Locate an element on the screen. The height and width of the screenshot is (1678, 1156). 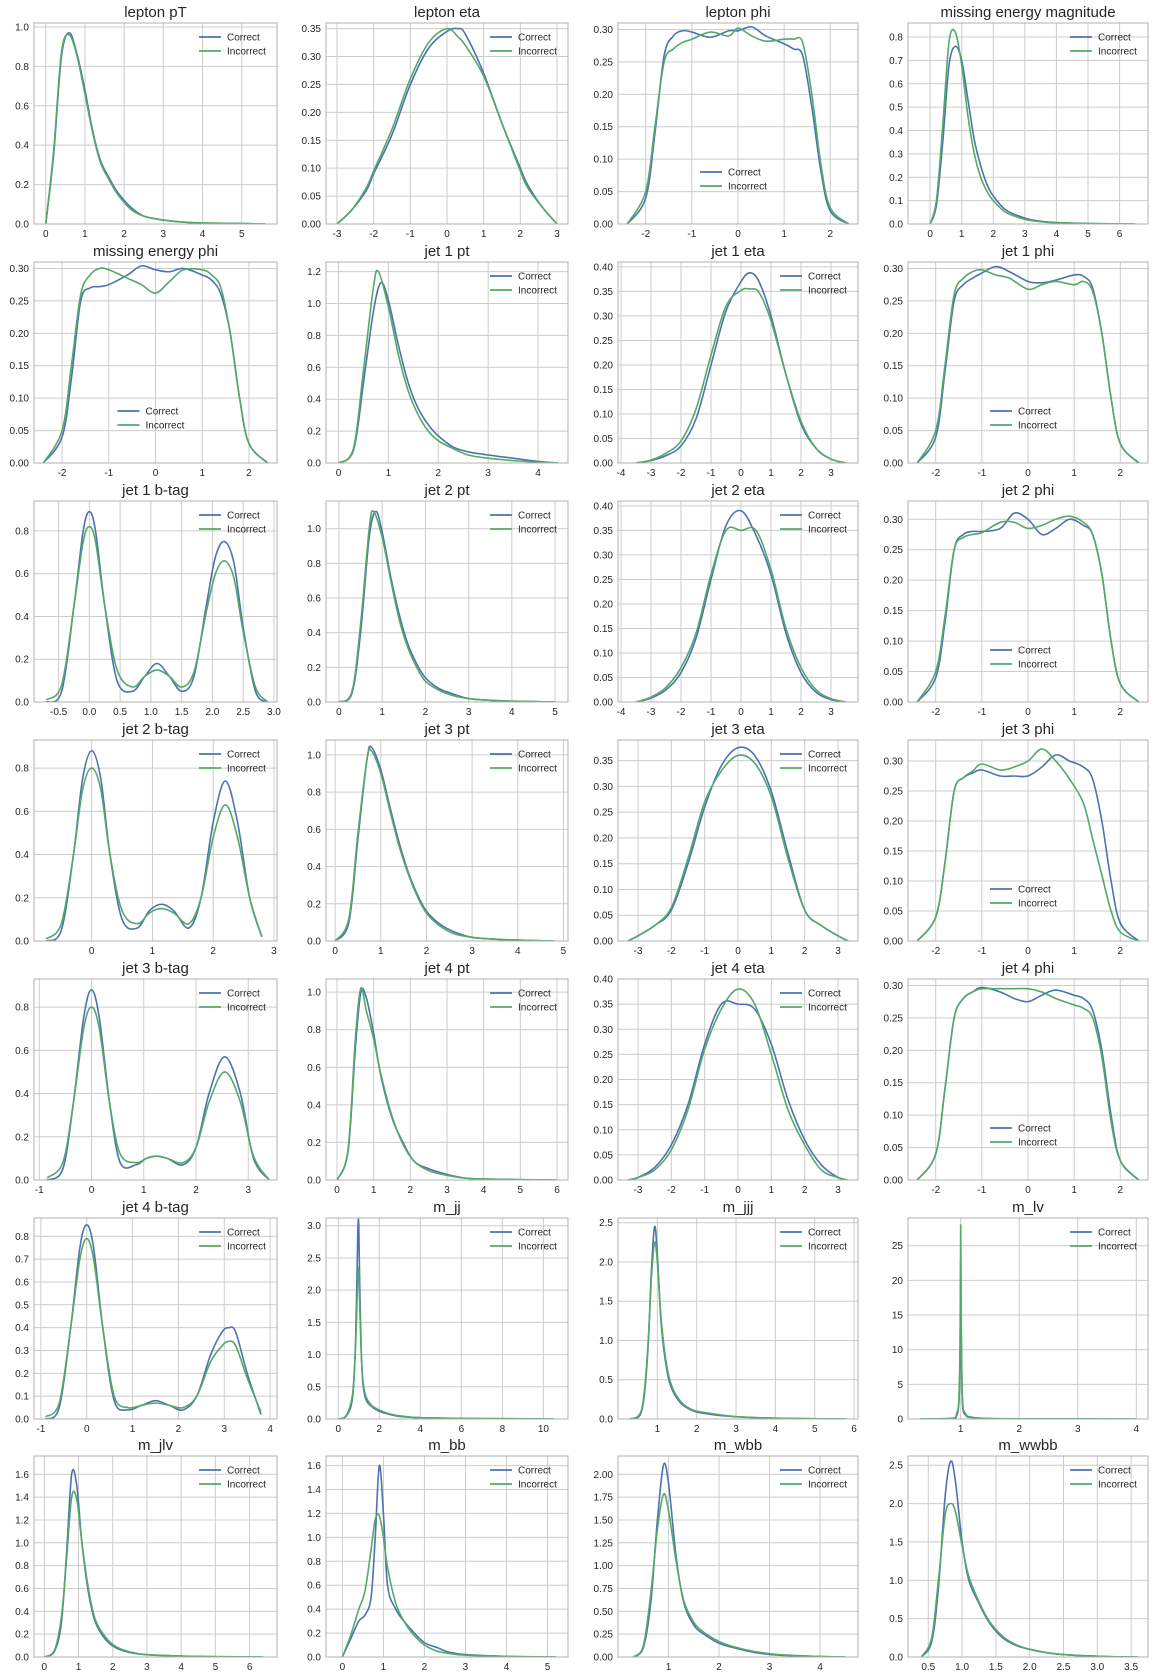
x-tick-label: -3 is located at coordinates (651, 712).